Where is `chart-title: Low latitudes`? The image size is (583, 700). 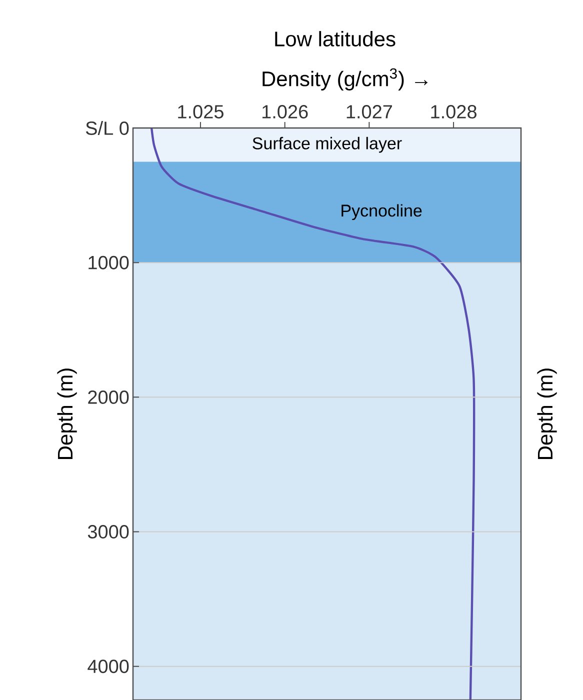 chart-title: Low latitudes is located at coordinates (335, 38).